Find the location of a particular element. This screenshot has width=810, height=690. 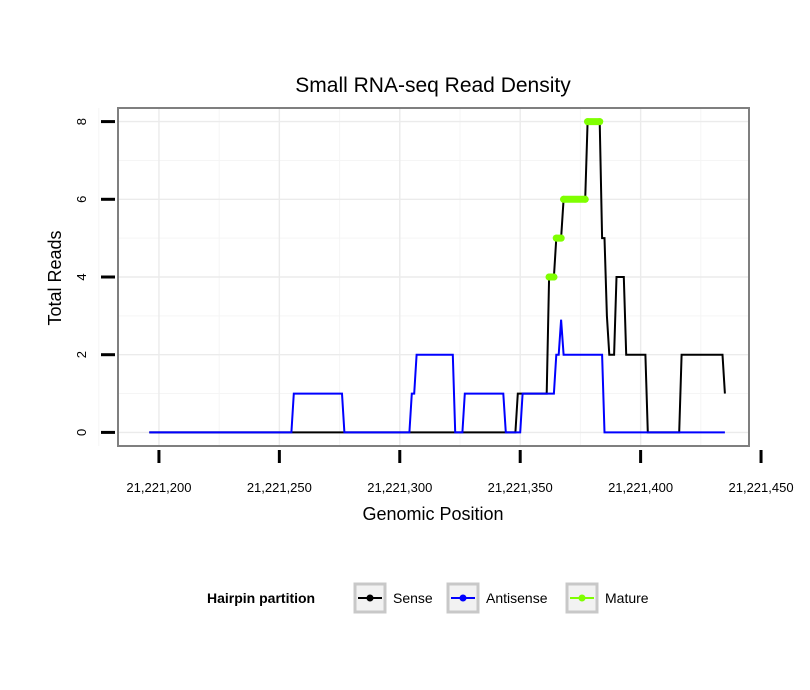

legend-label-mature: Mature is located at coordinates (627, 598).